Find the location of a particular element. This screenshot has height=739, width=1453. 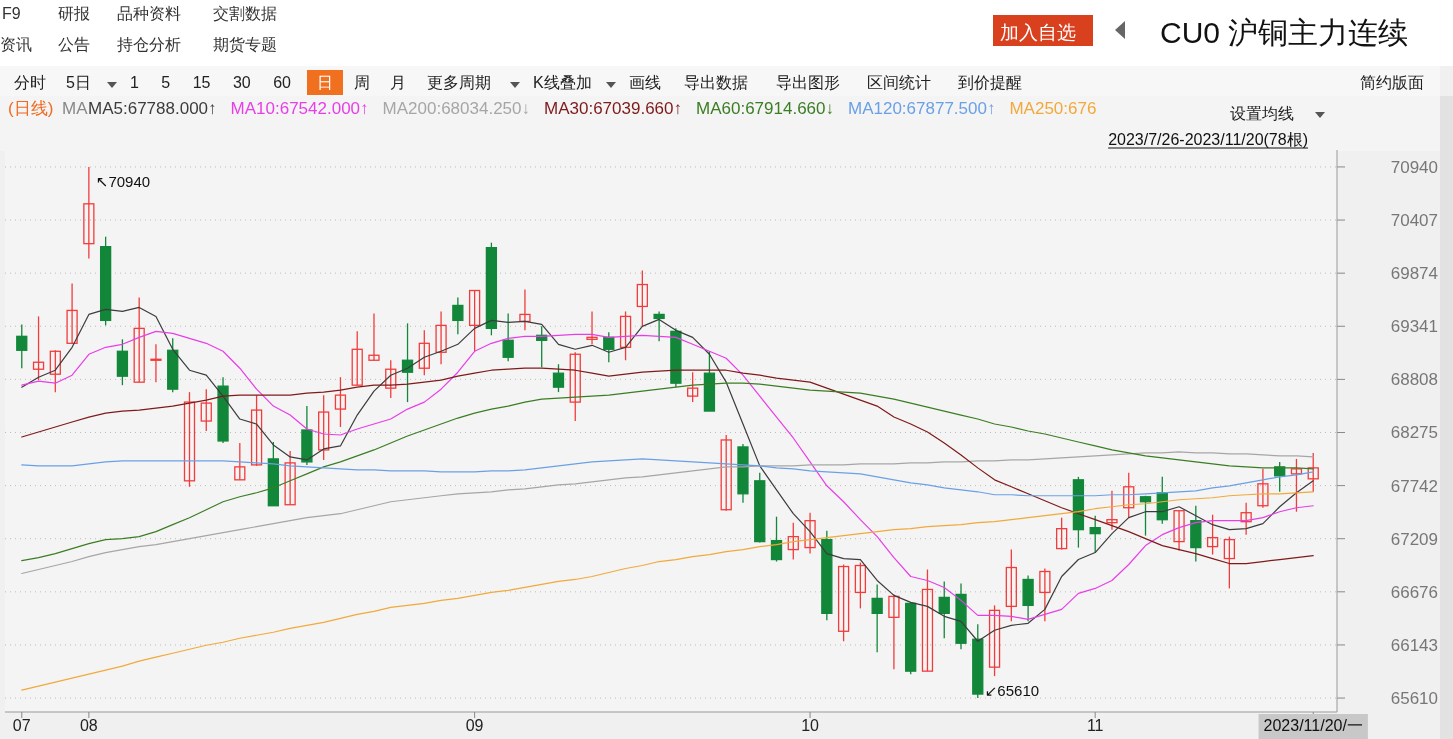

y-tick-label: 65610 is located at coordinates (1414, 699).